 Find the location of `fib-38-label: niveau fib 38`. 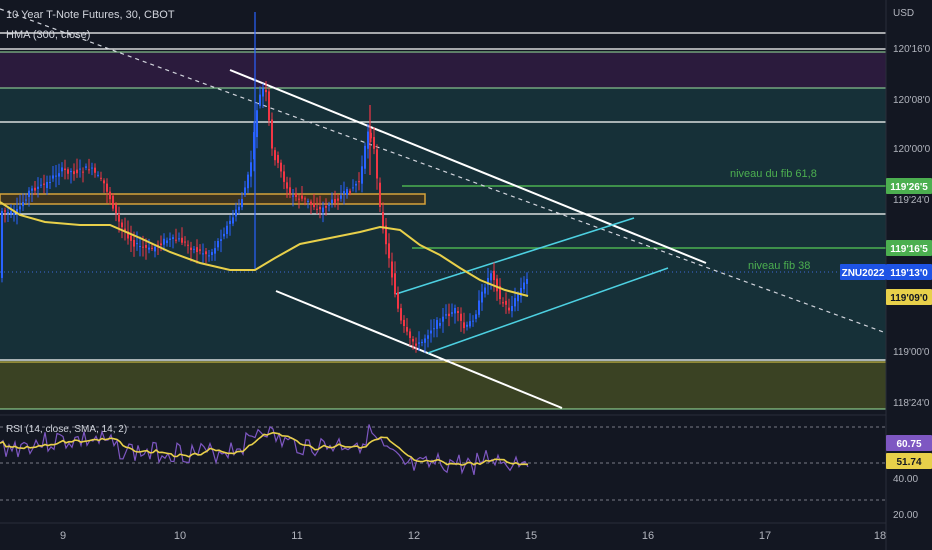

fib-38-label: niveau fib 38 is located at coordinates (779, 266).